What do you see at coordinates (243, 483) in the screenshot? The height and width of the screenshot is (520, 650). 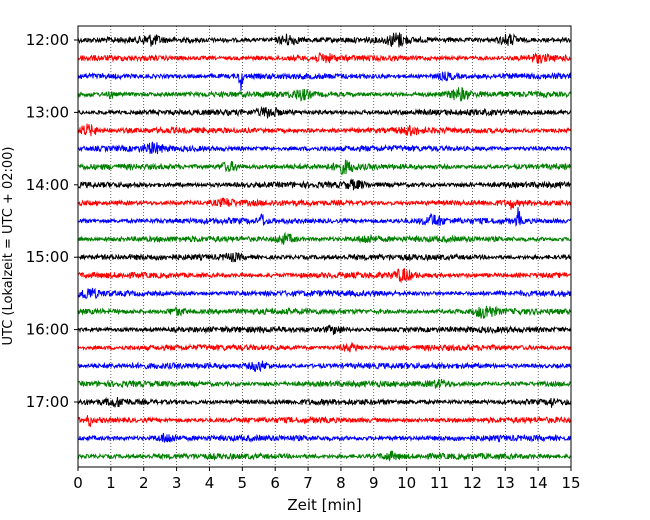 I see `x-tick-label: 5` at bounding box center [243, 483].